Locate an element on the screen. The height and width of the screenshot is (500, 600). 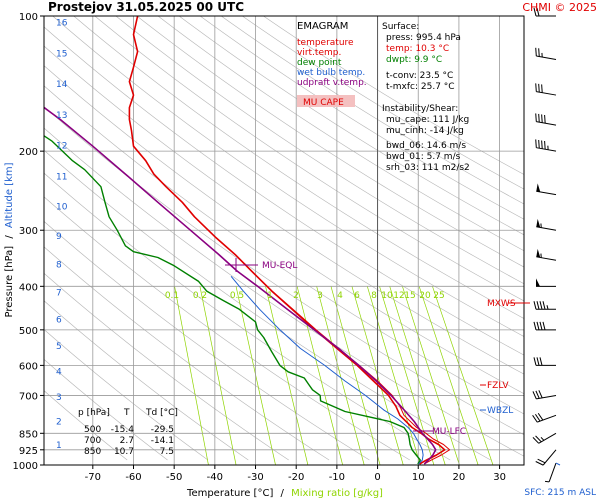
x-axis-label: Temperature [°C] is located at coordinates (229, 493).